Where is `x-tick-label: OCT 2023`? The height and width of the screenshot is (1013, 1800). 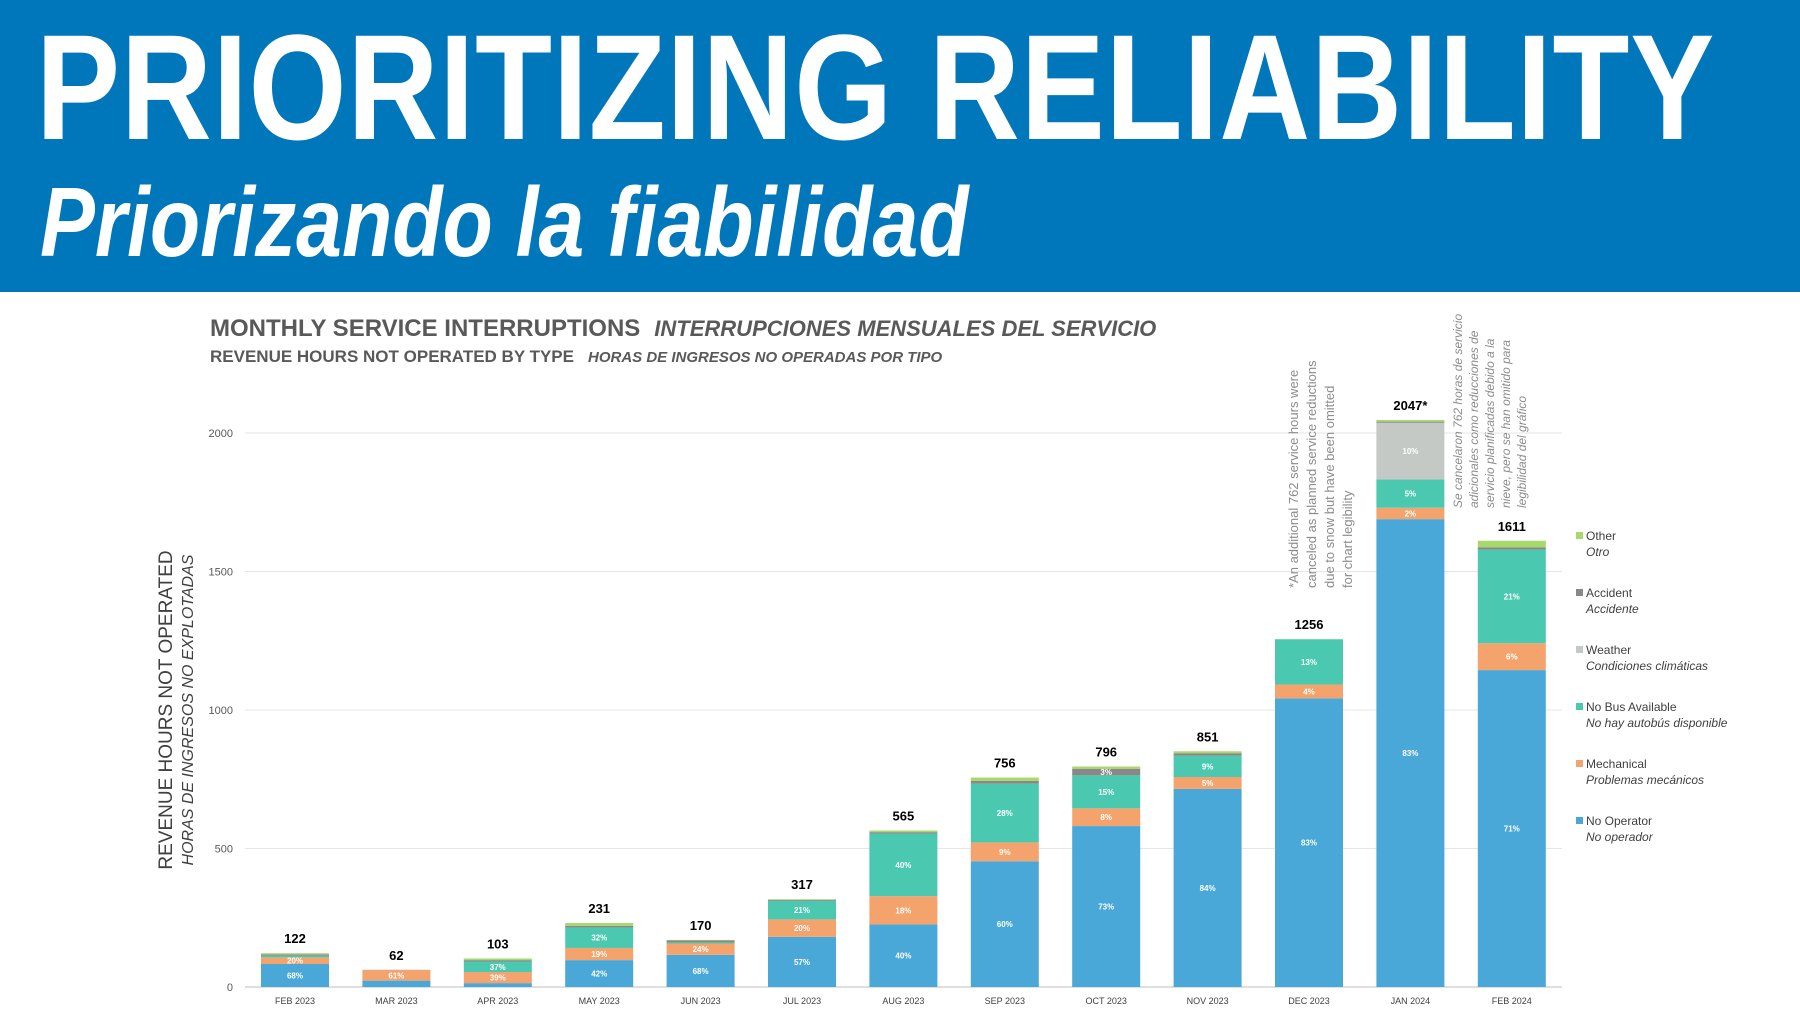 x-tick-label: OCT 2023 is located at coordinates (1106, 1001).